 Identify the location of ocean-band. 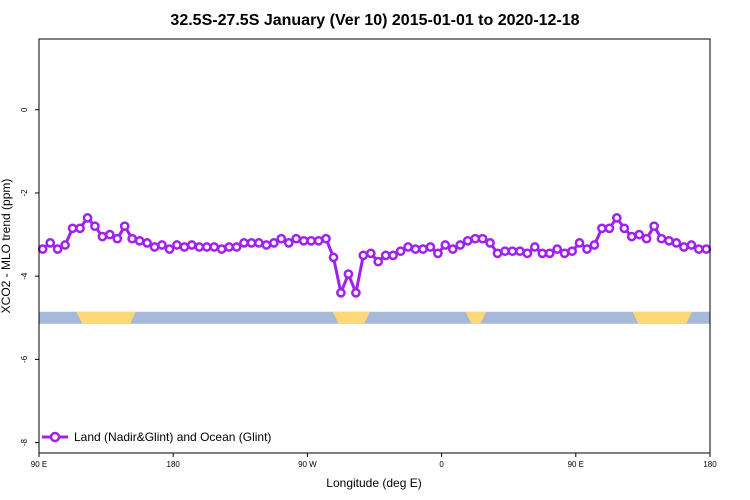
(374, 317).